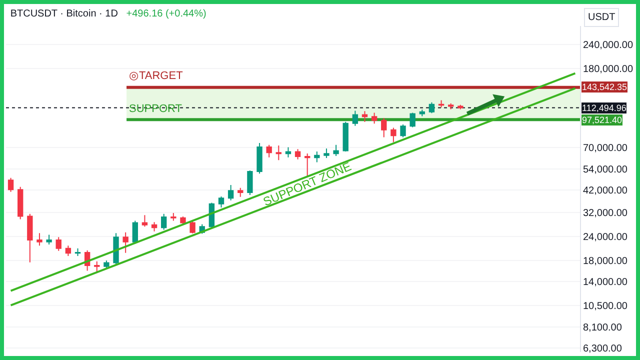 The height and width of the screenshot is (360, 640). What do you see at coordinates (602, 17) in the screenshot?
I see `y-axis-title: USDT` at bounding box center [602, 17].